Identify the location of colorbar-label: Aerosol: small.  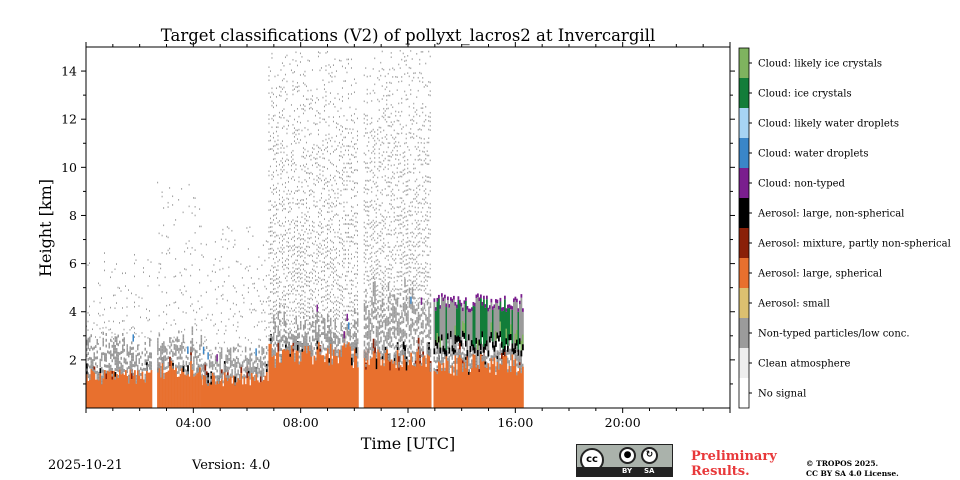
(793, 304).